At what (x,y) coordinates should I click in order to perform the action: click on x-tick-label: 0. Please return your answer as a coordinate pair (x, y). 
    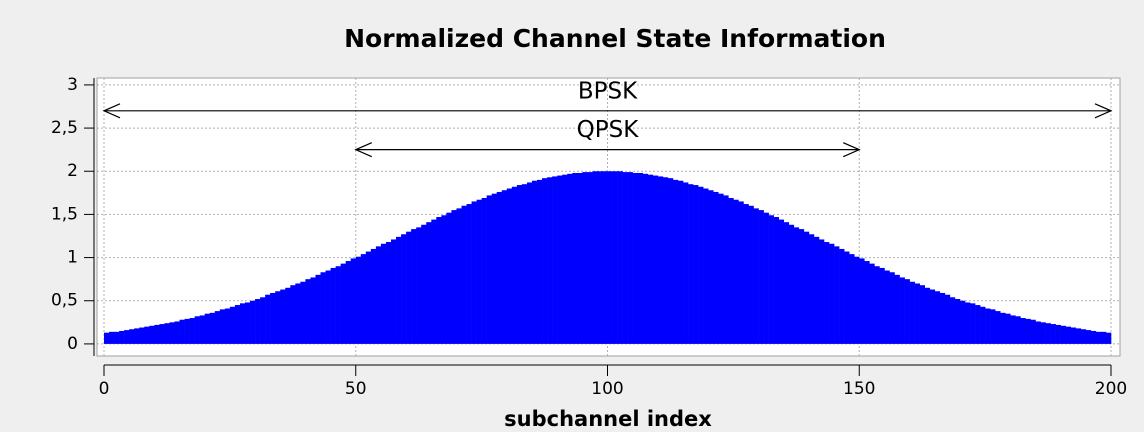
    Looking at the image, I should click on (104, 389).